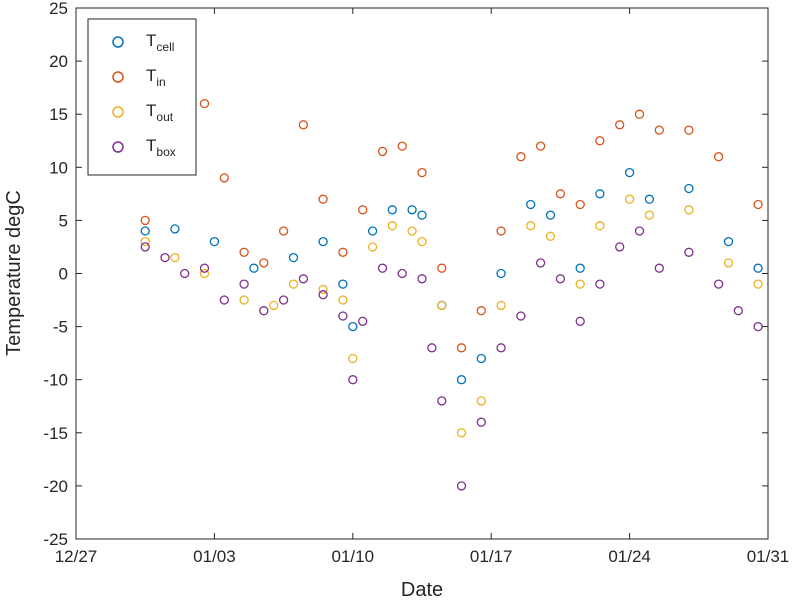 Image resolution: width=800 pixels, height=605 pixels. What do you see at coordinates (629, 556) in the screenshot?
I see `x-tick-label: 01/24` at bounding box center [629, 556].